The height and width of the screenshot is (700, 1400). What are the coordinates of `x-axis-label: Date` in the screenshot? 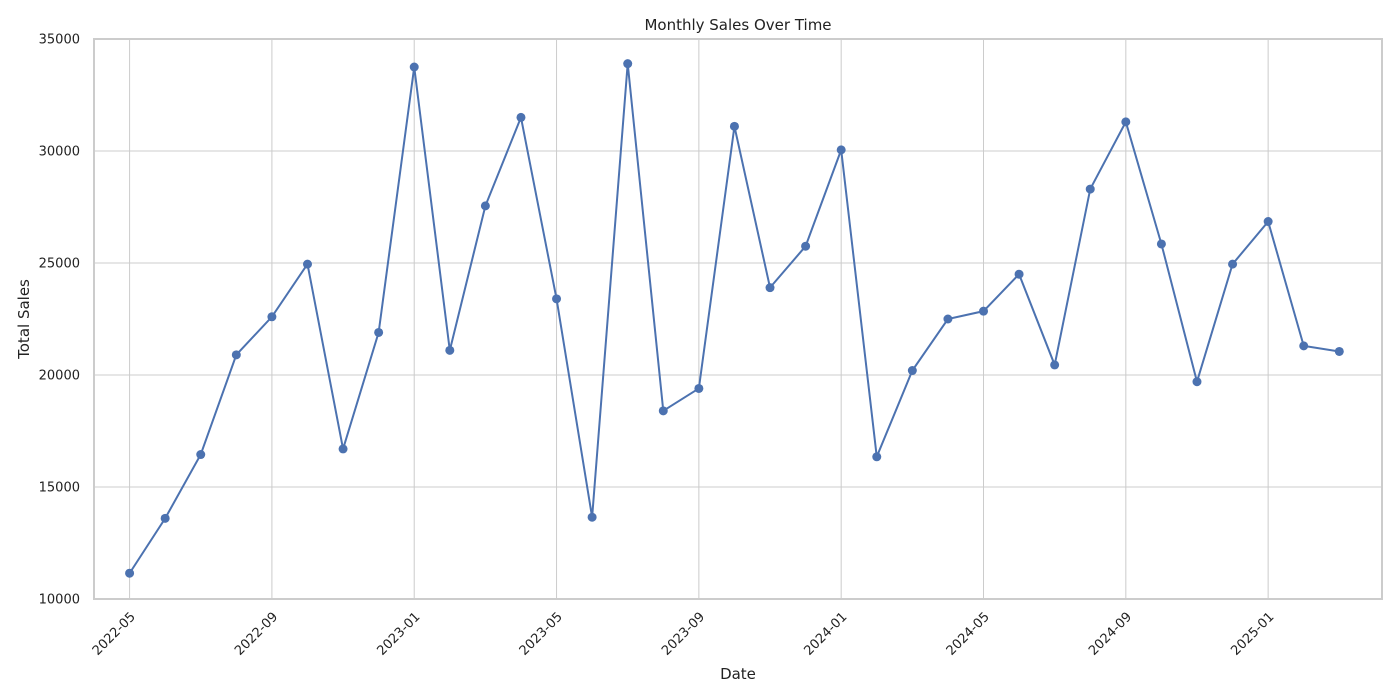 It's located at (738, 674).